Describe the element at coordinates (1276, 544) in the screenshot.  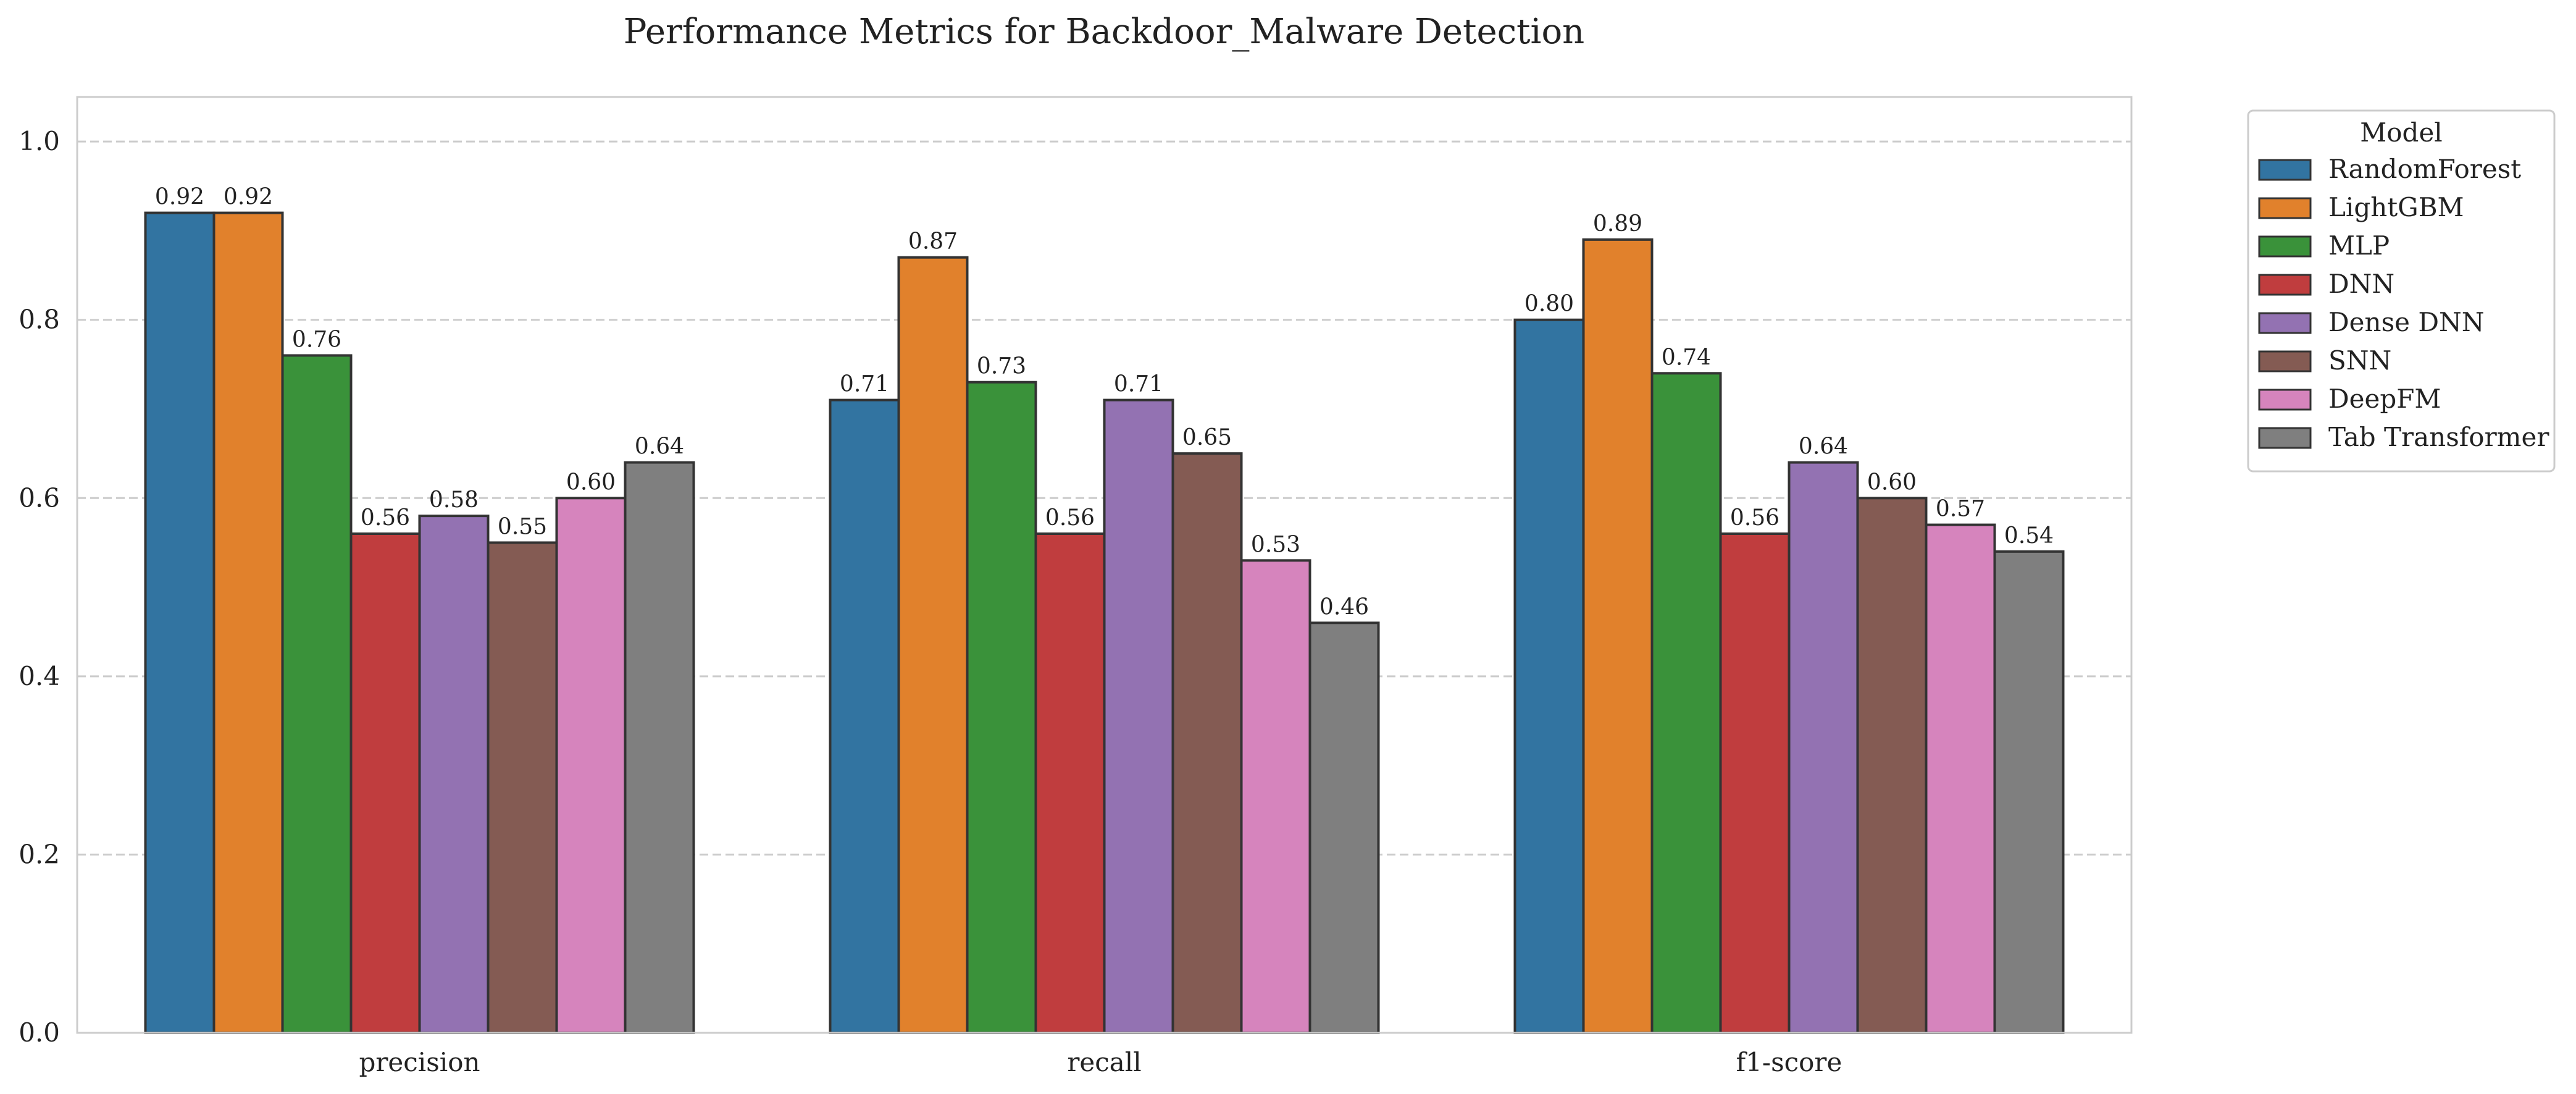
I see `value-label: 0.53` at that location.